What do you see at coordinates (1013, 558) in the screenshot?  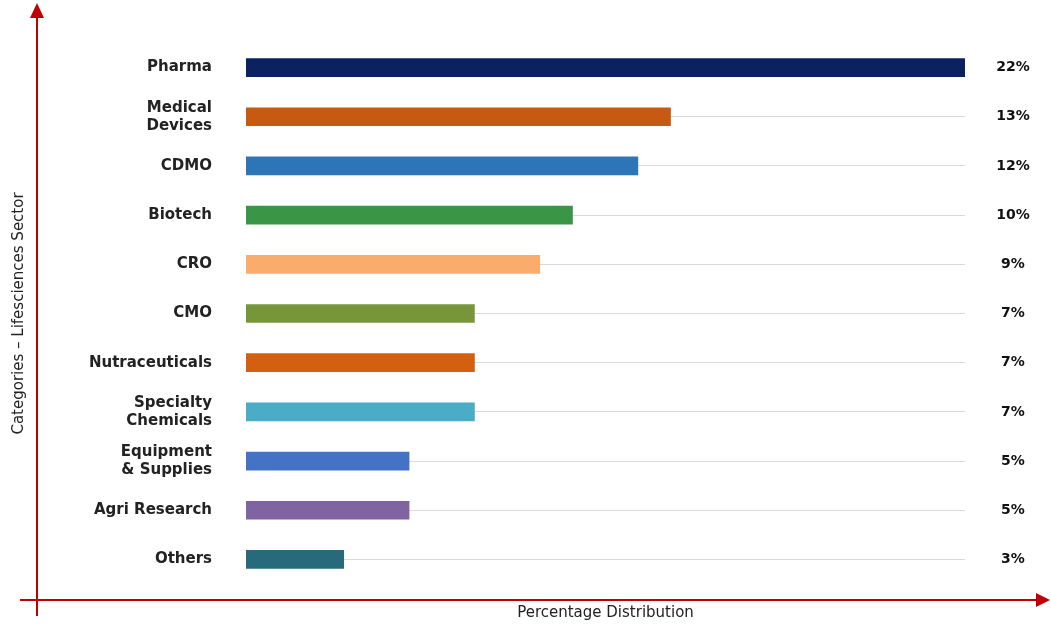 I see `data-label: 3%` at bounding box center [1013, 558].